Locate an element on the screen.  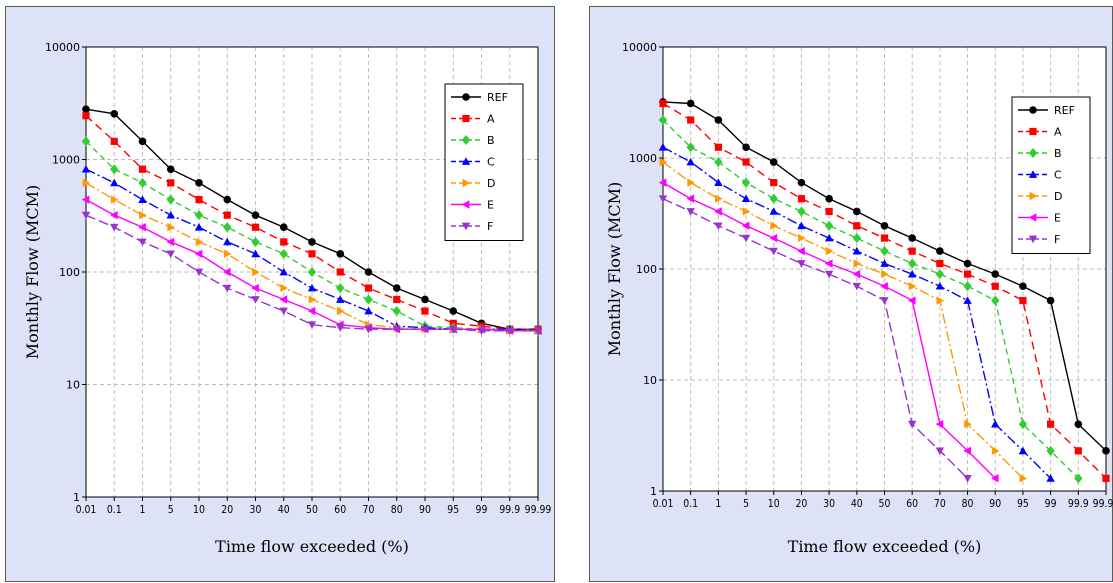
legend-label-ref: REF is located at coordinates (497, 97).